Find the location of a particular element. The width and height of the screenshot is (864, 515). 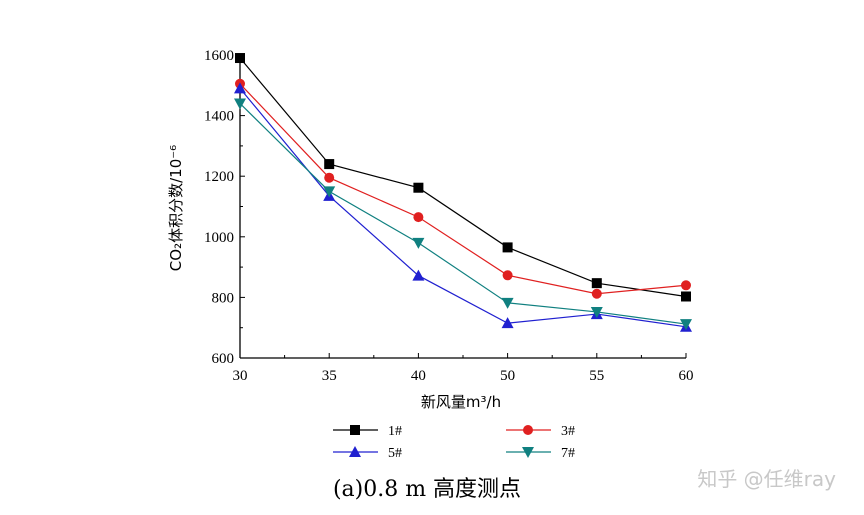

chart-title: (a)0.8 m 高度测点 is located at coordinates (427, 489).